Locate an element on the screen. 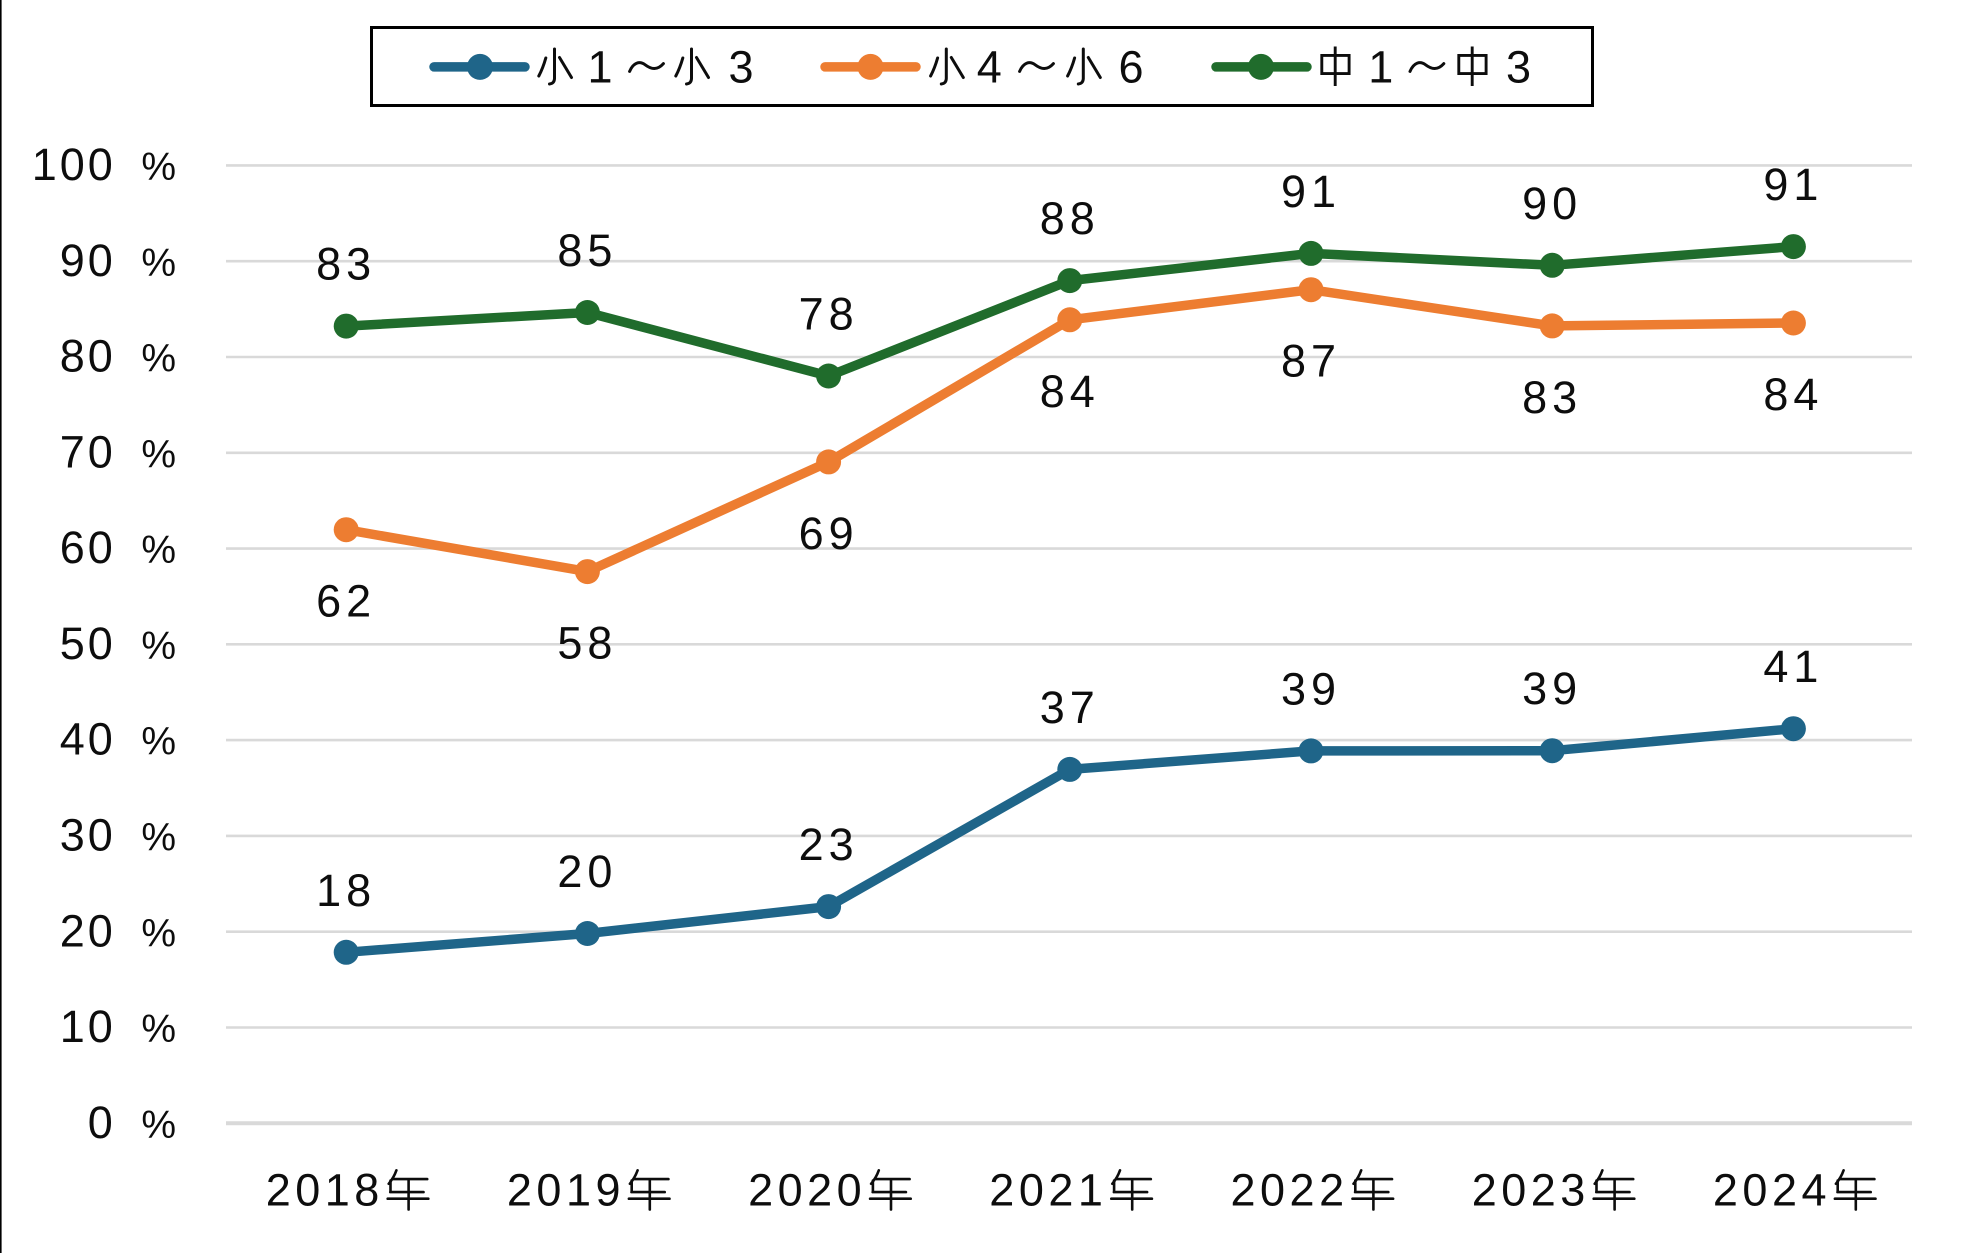 The image size is (1963, 1258). svg-text: 60 % is located at coordinates (119, 547).